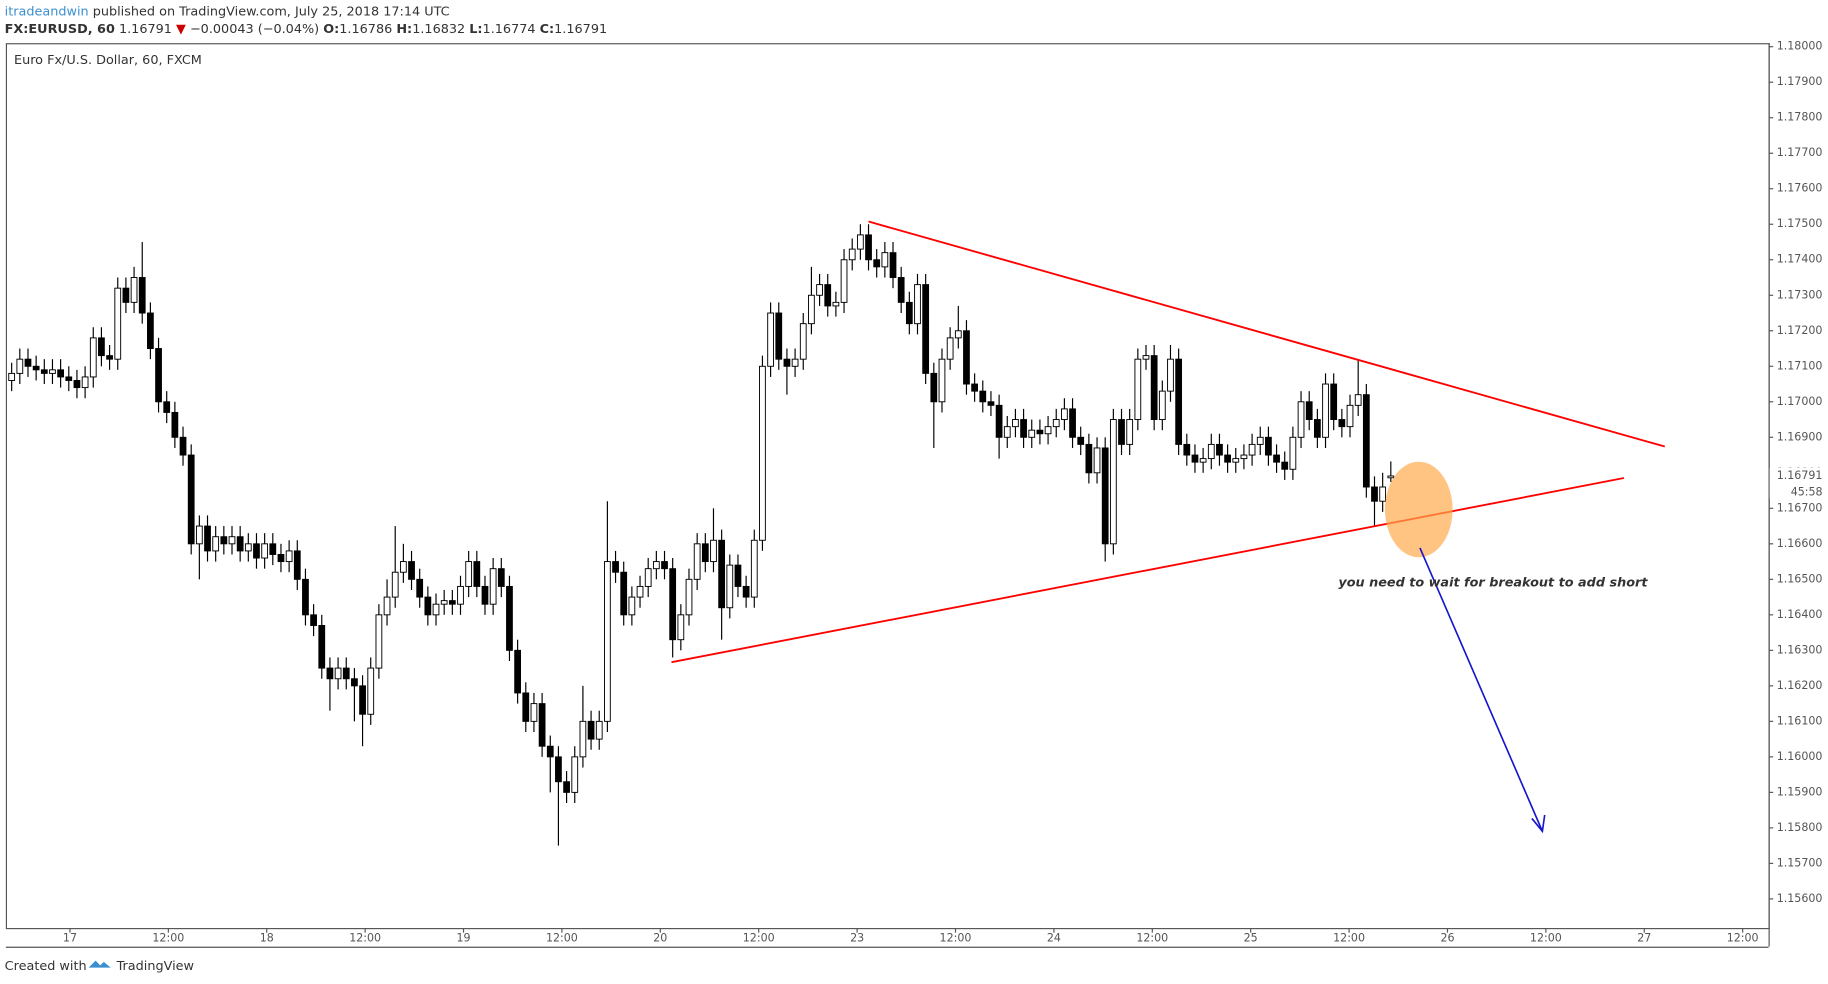 This screenshot has width=1828, height=984. I want to click on y-tick-label: 1.15800, so click(1800, 827).